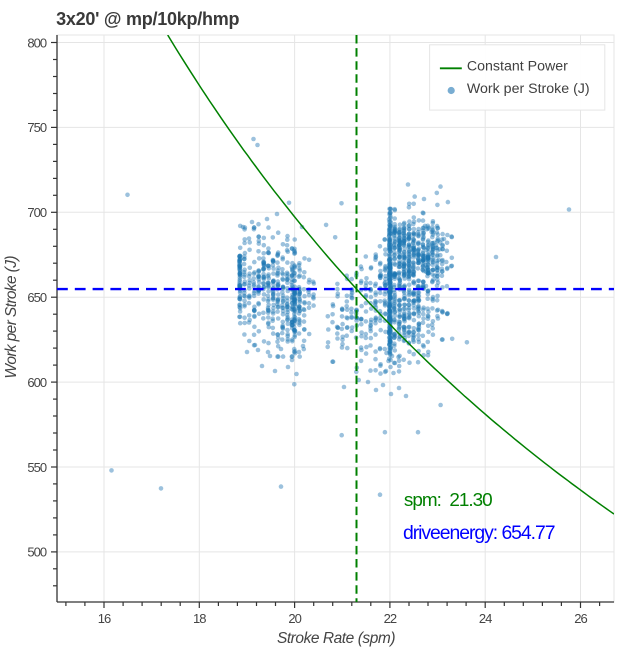  Describe the element at coordinates (37, 127) in the screenshot. I see `svg-text: 750` at that location.